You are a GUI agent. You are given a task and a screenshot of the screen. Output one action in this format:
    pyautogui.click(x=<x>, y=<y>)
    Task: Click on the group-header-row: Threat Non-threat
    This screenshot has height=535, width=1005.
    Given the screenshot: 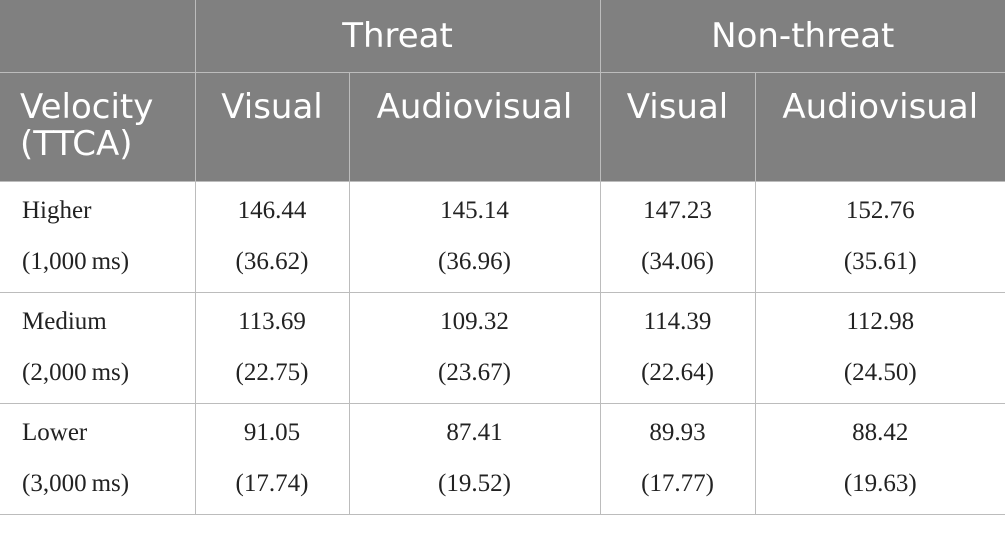 What is the action you would take?
    pyautogui.click(x=502, y=36)
    